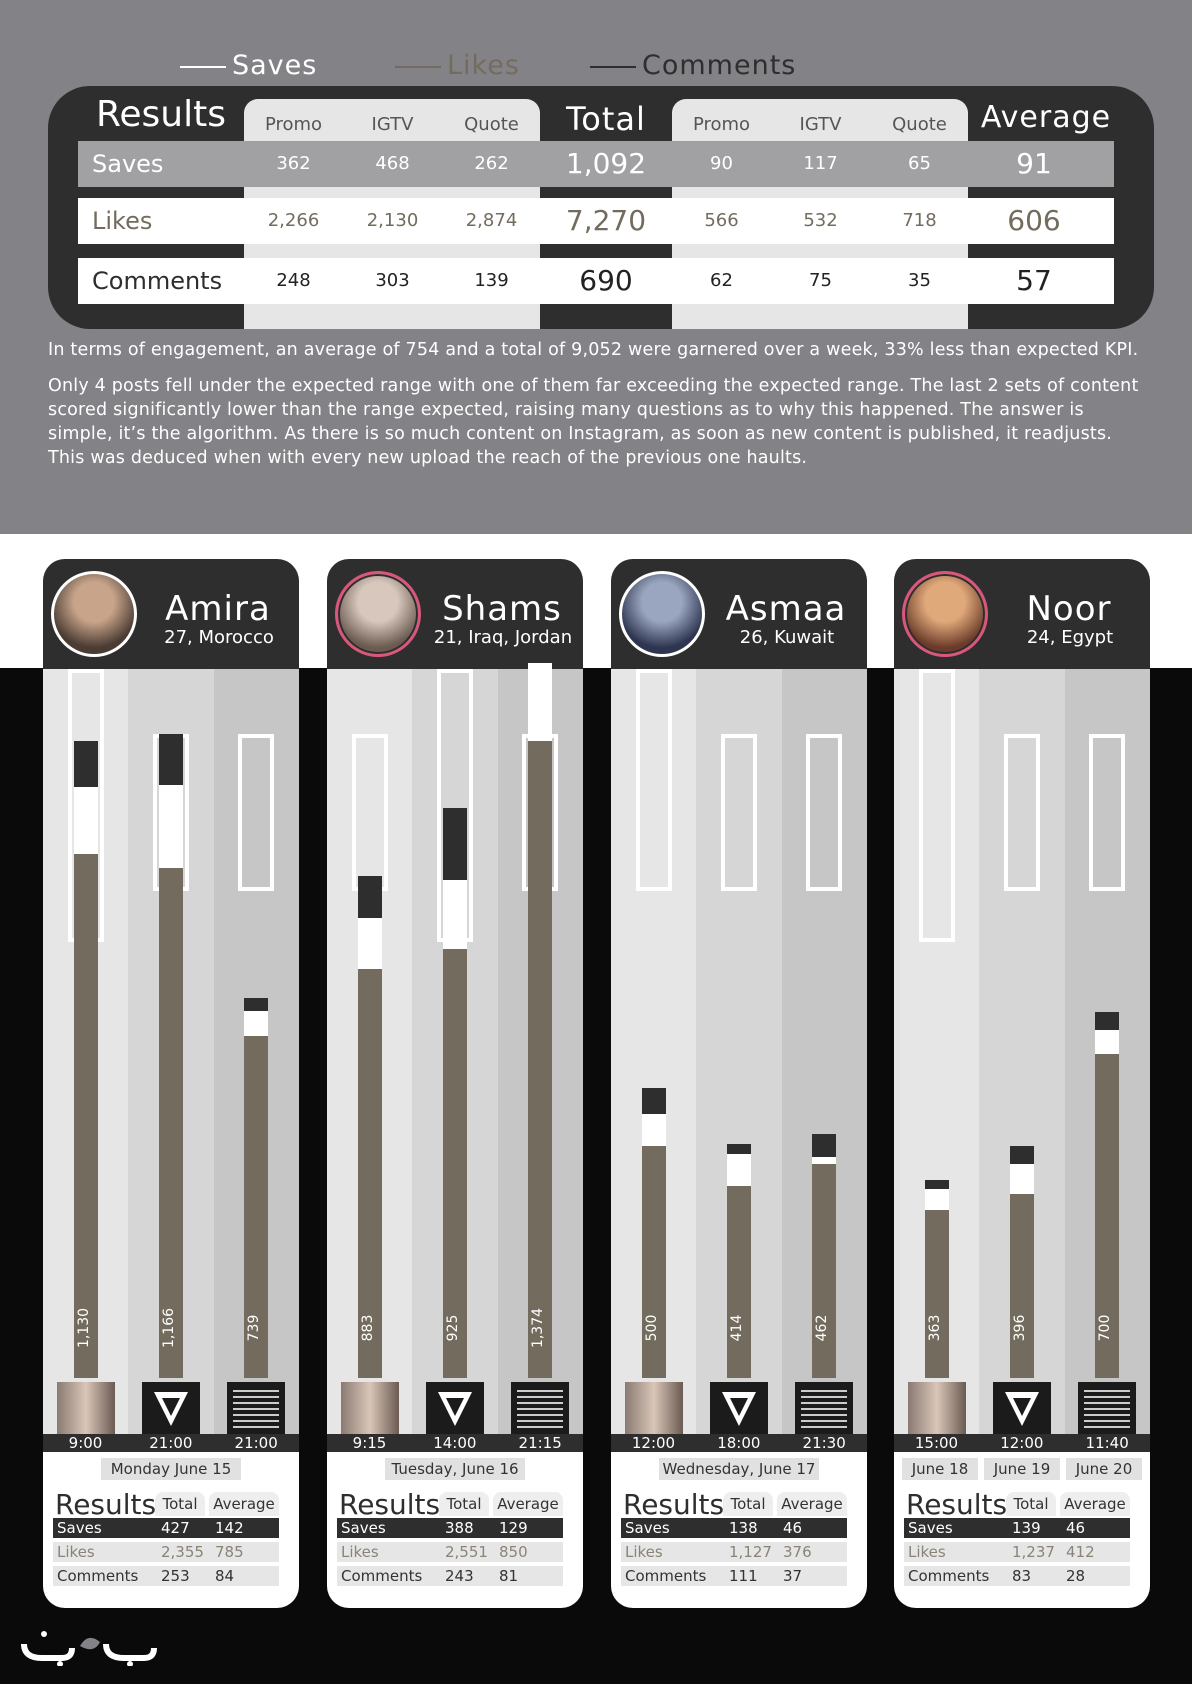 The width and height of the screenshot is (1192, 1684). I want to click on post-date: June 18, so click(940, 1469).